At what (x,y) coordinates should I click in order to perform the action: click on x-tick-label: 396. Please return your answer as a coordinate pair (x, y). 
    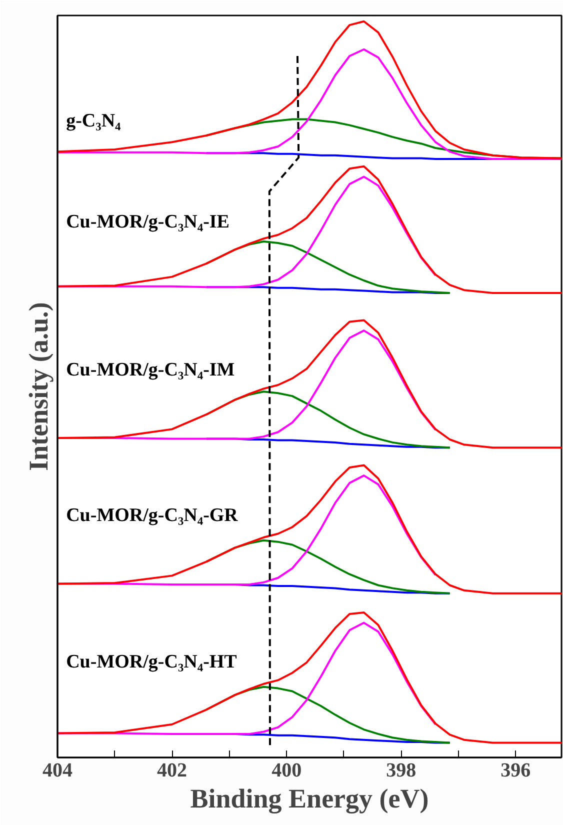
    Looking at the image, I should click on (515, 771).